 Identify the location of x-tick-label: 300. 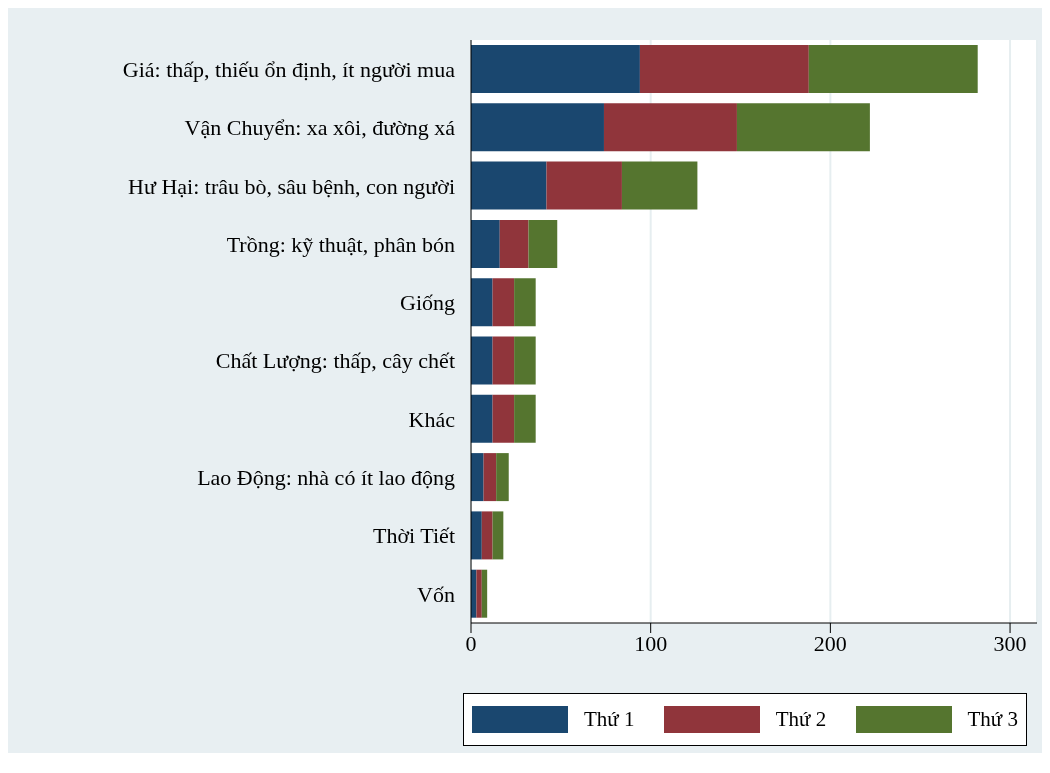
(1010, 643).